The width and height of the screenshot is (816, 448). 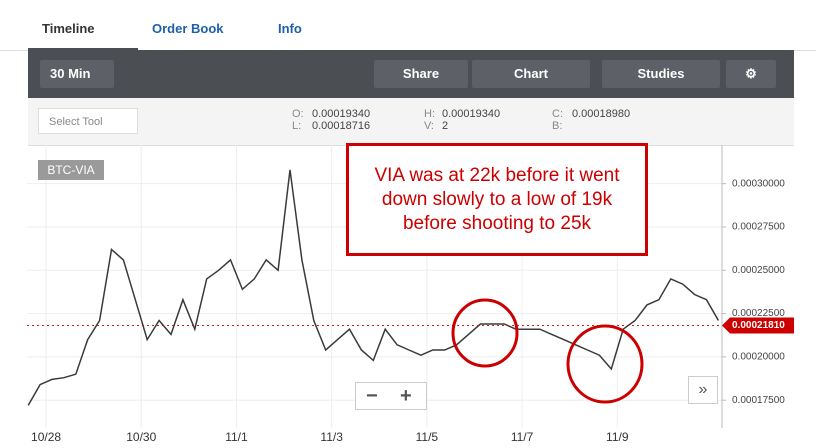 What do you see at coordinates (429, 114) in the screenshot?
I see `ohlc-key: H:` at bounding box center [429, 114].